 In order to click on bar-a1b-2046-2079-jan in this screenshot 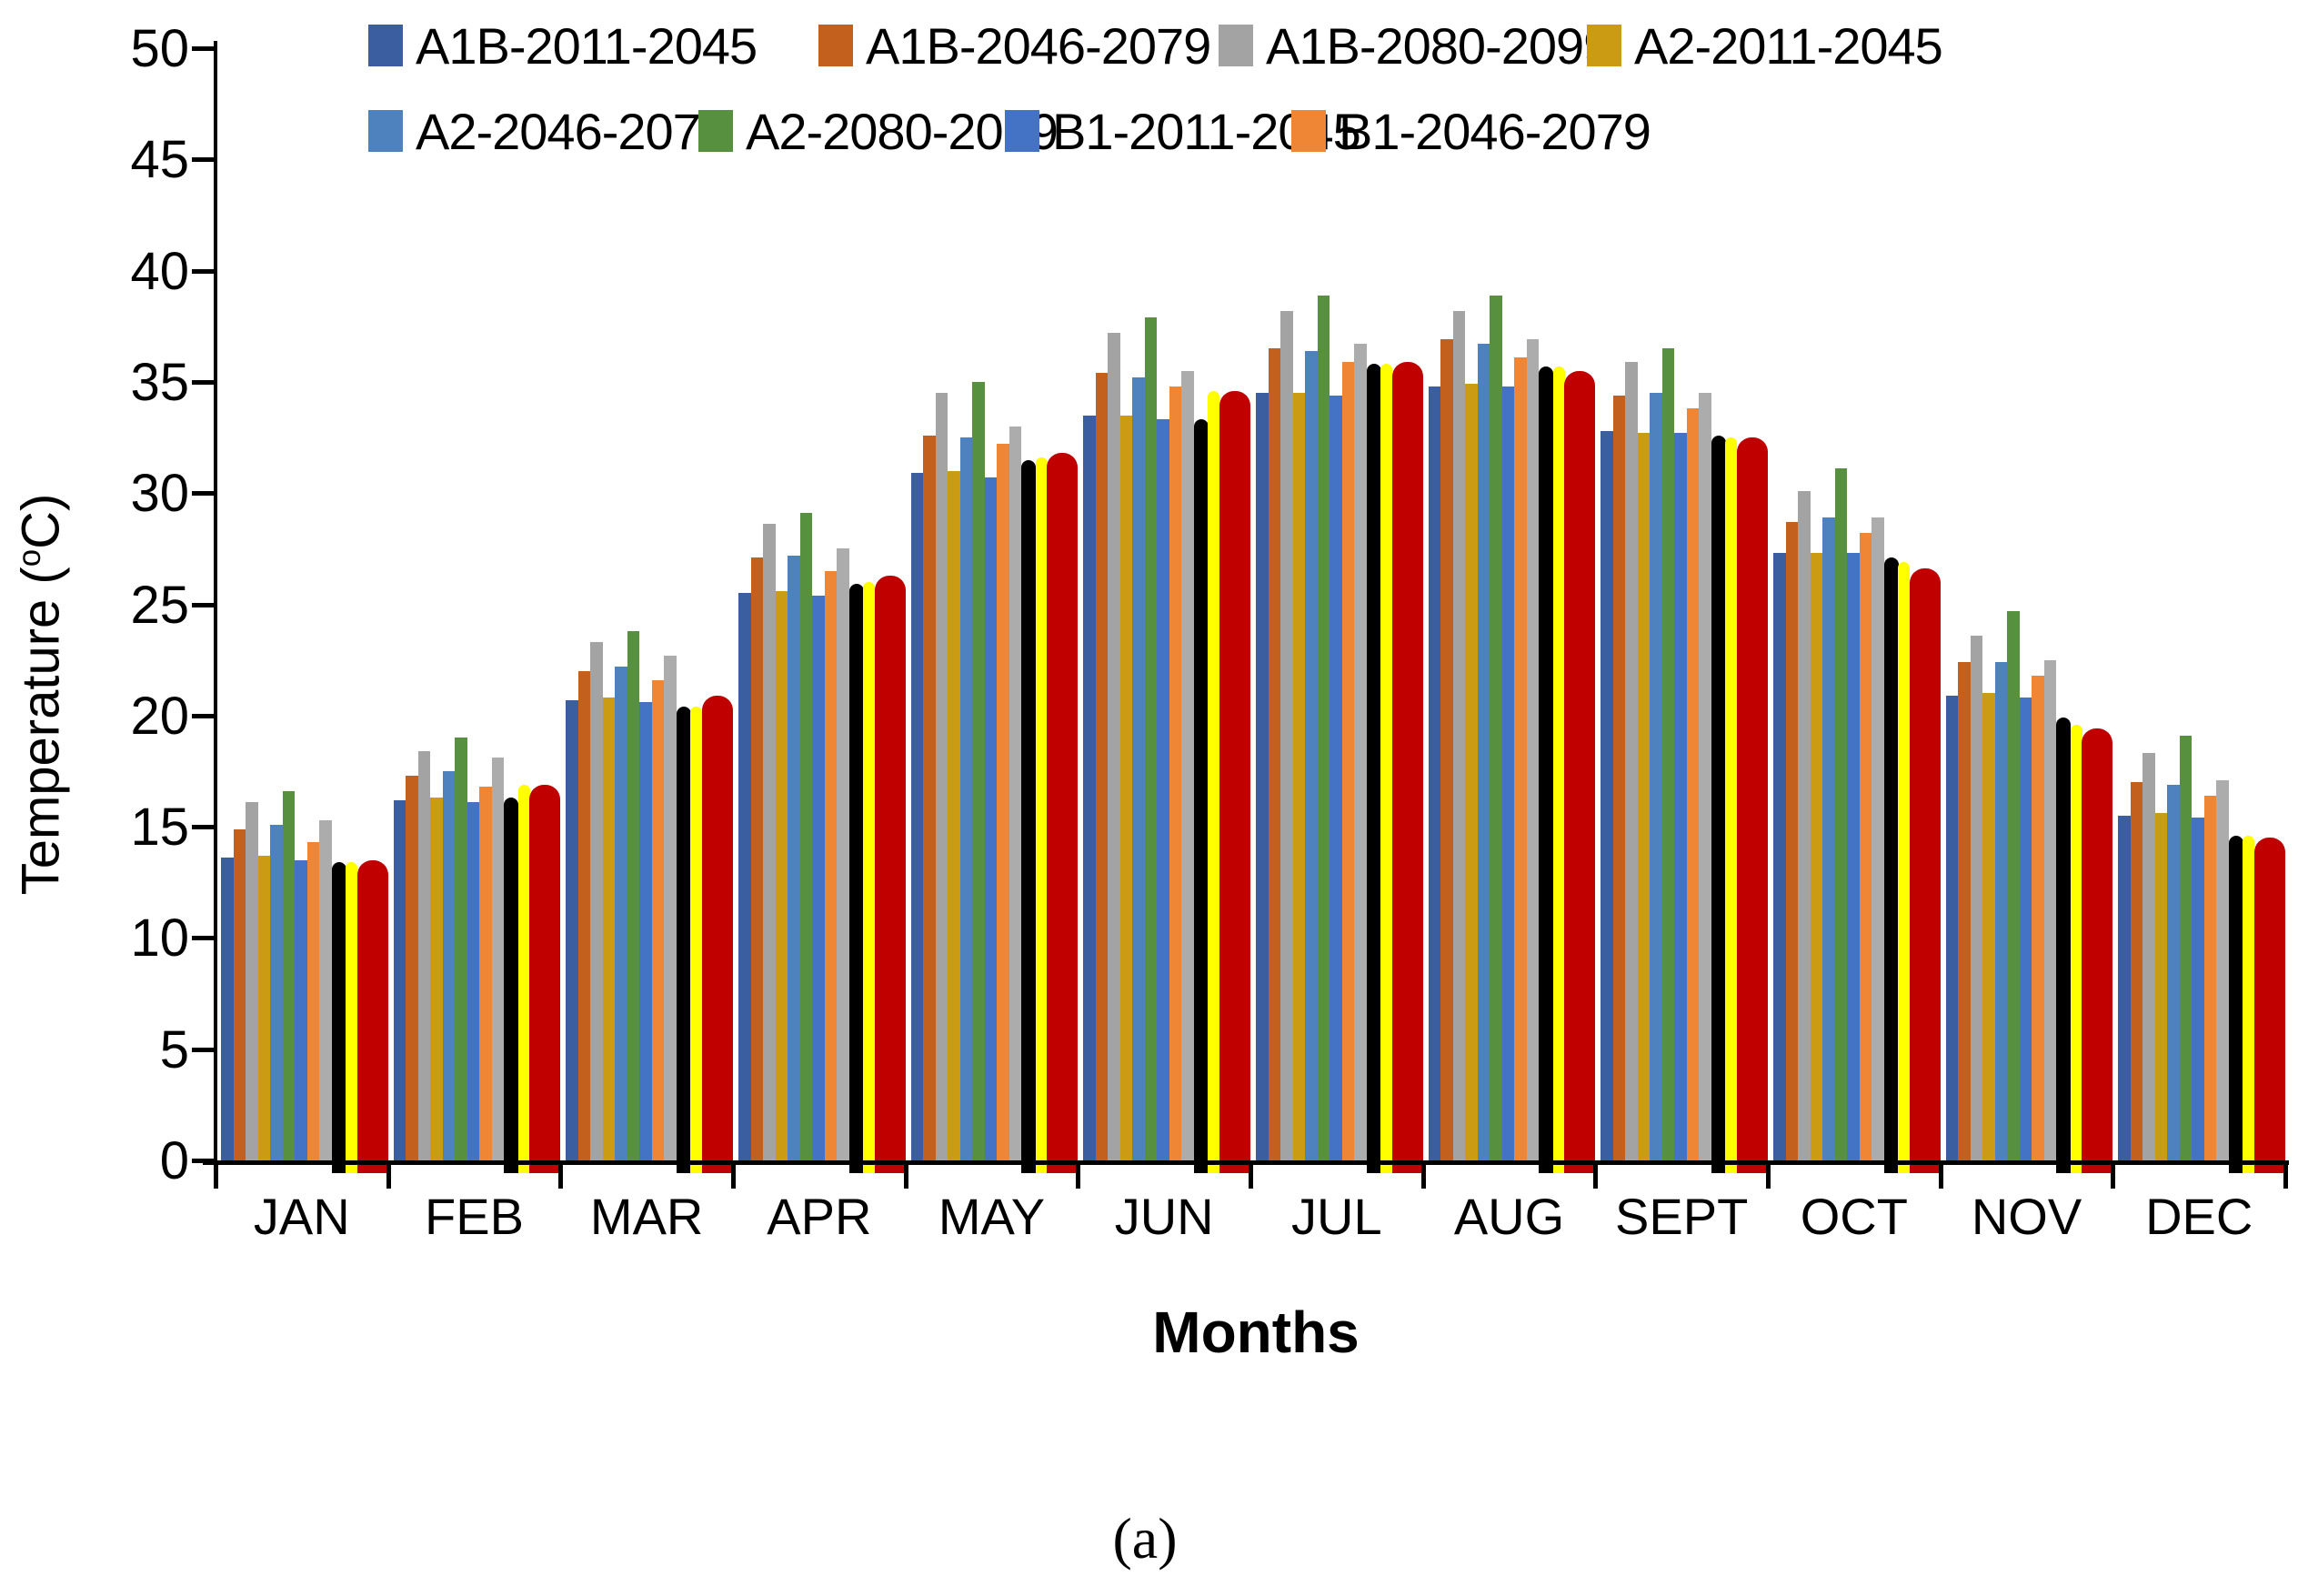, I will do `click(239, 994)`.